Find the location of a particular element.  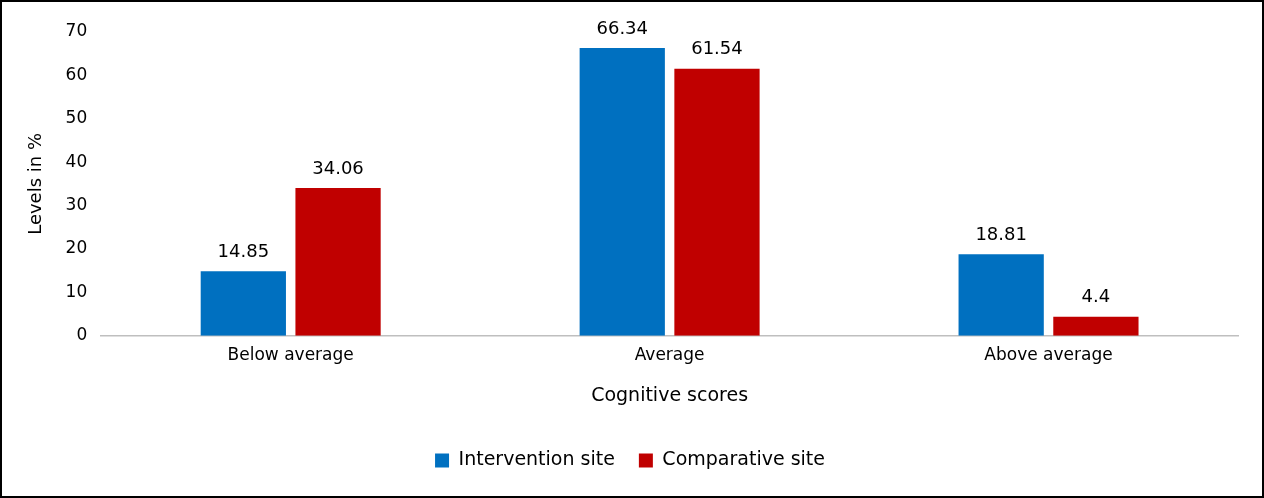

data-label: 66.34 is located at coordinates (622, 27).